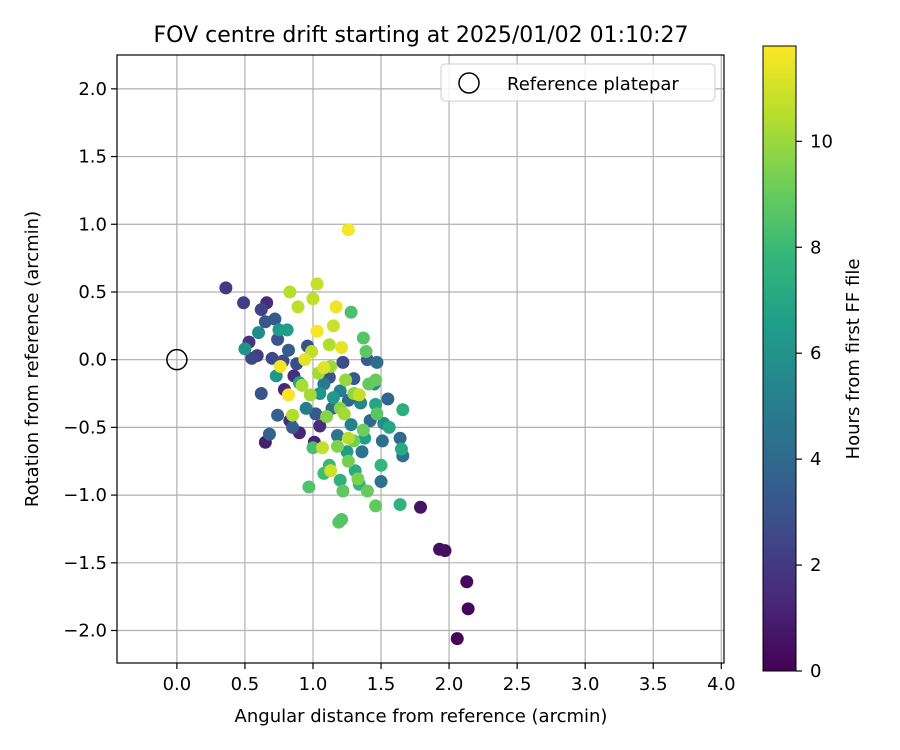  What do you see at coordinates (721, 684) in the screenshot?
I see `x-tick-label: 4.0` at bounding box center [721, 684].